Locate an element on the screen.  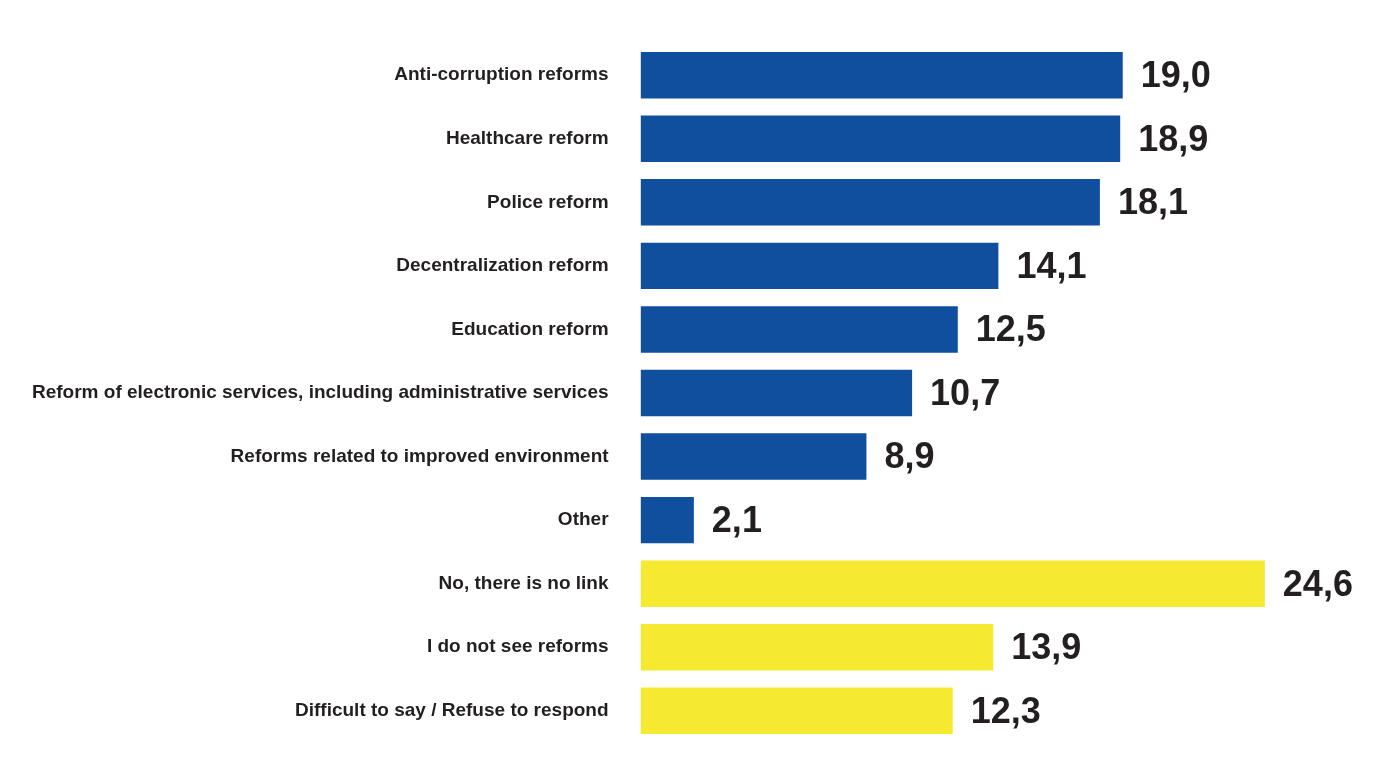
y-tick-label: Police reform is located at coordinates (548, 201).